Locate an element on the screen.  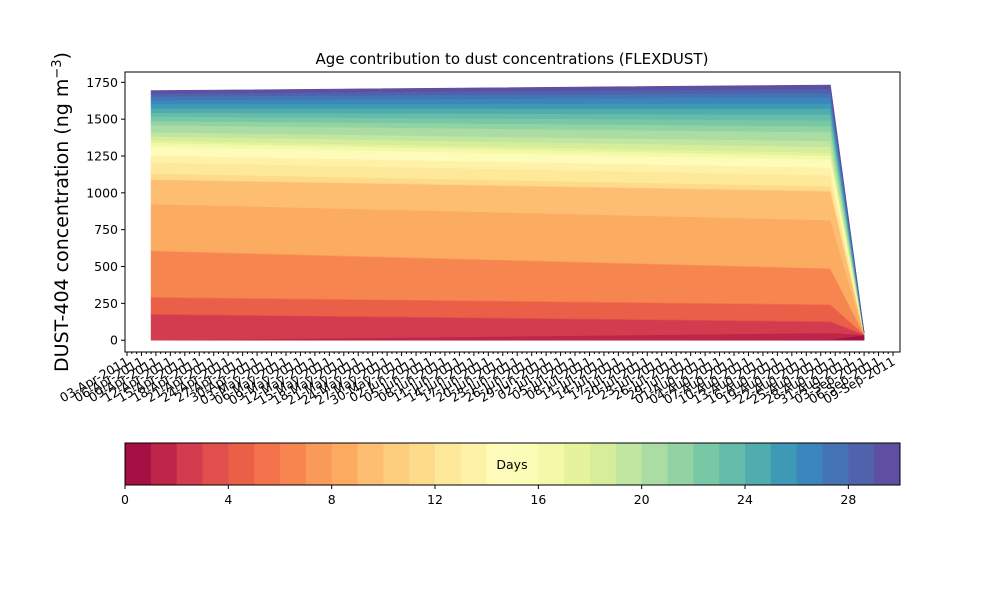
colorbar-tick-label: 16 is located at coordinates (538, 499).